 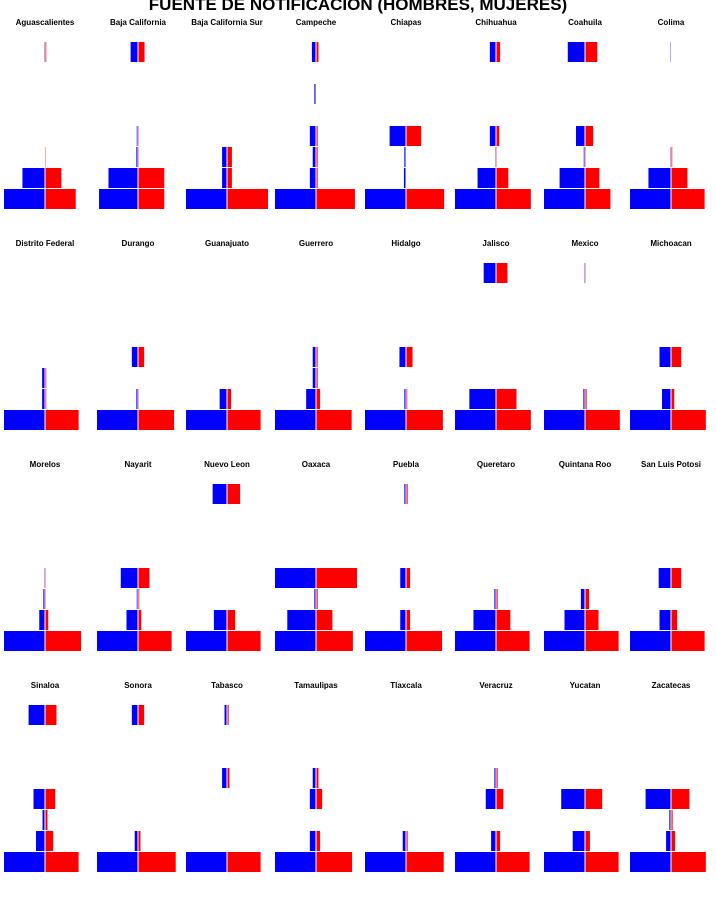 What do you see at coordinates (581, 555) in the screenshot?
I see `panel-quintana-roo: Quintana Roo` at bounding box center [581, 555].